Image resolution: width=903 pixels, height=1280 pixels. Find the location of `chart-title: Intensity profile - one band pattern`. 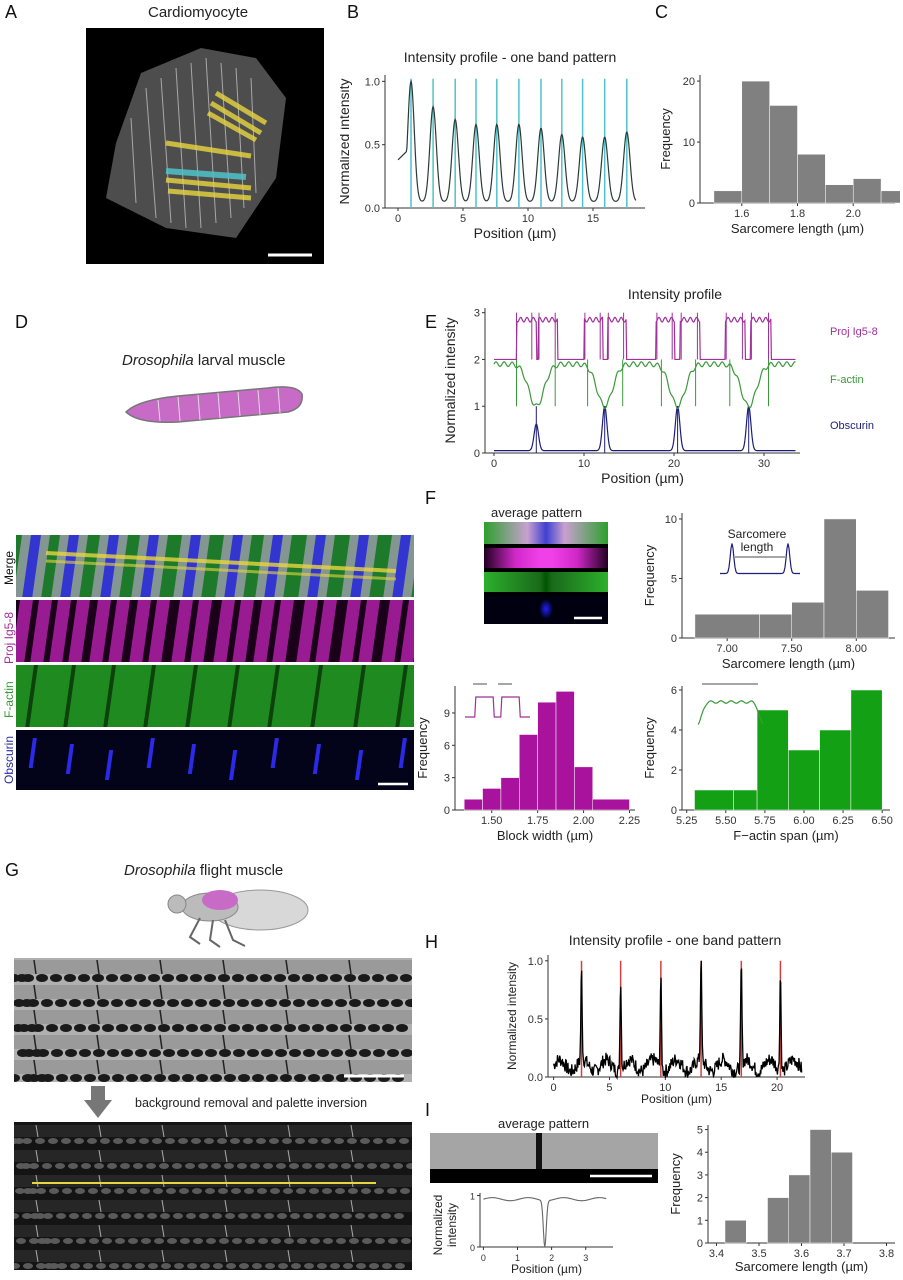

chart-title: Intensity profile - one band pattern is located at coordinates (675, 940).